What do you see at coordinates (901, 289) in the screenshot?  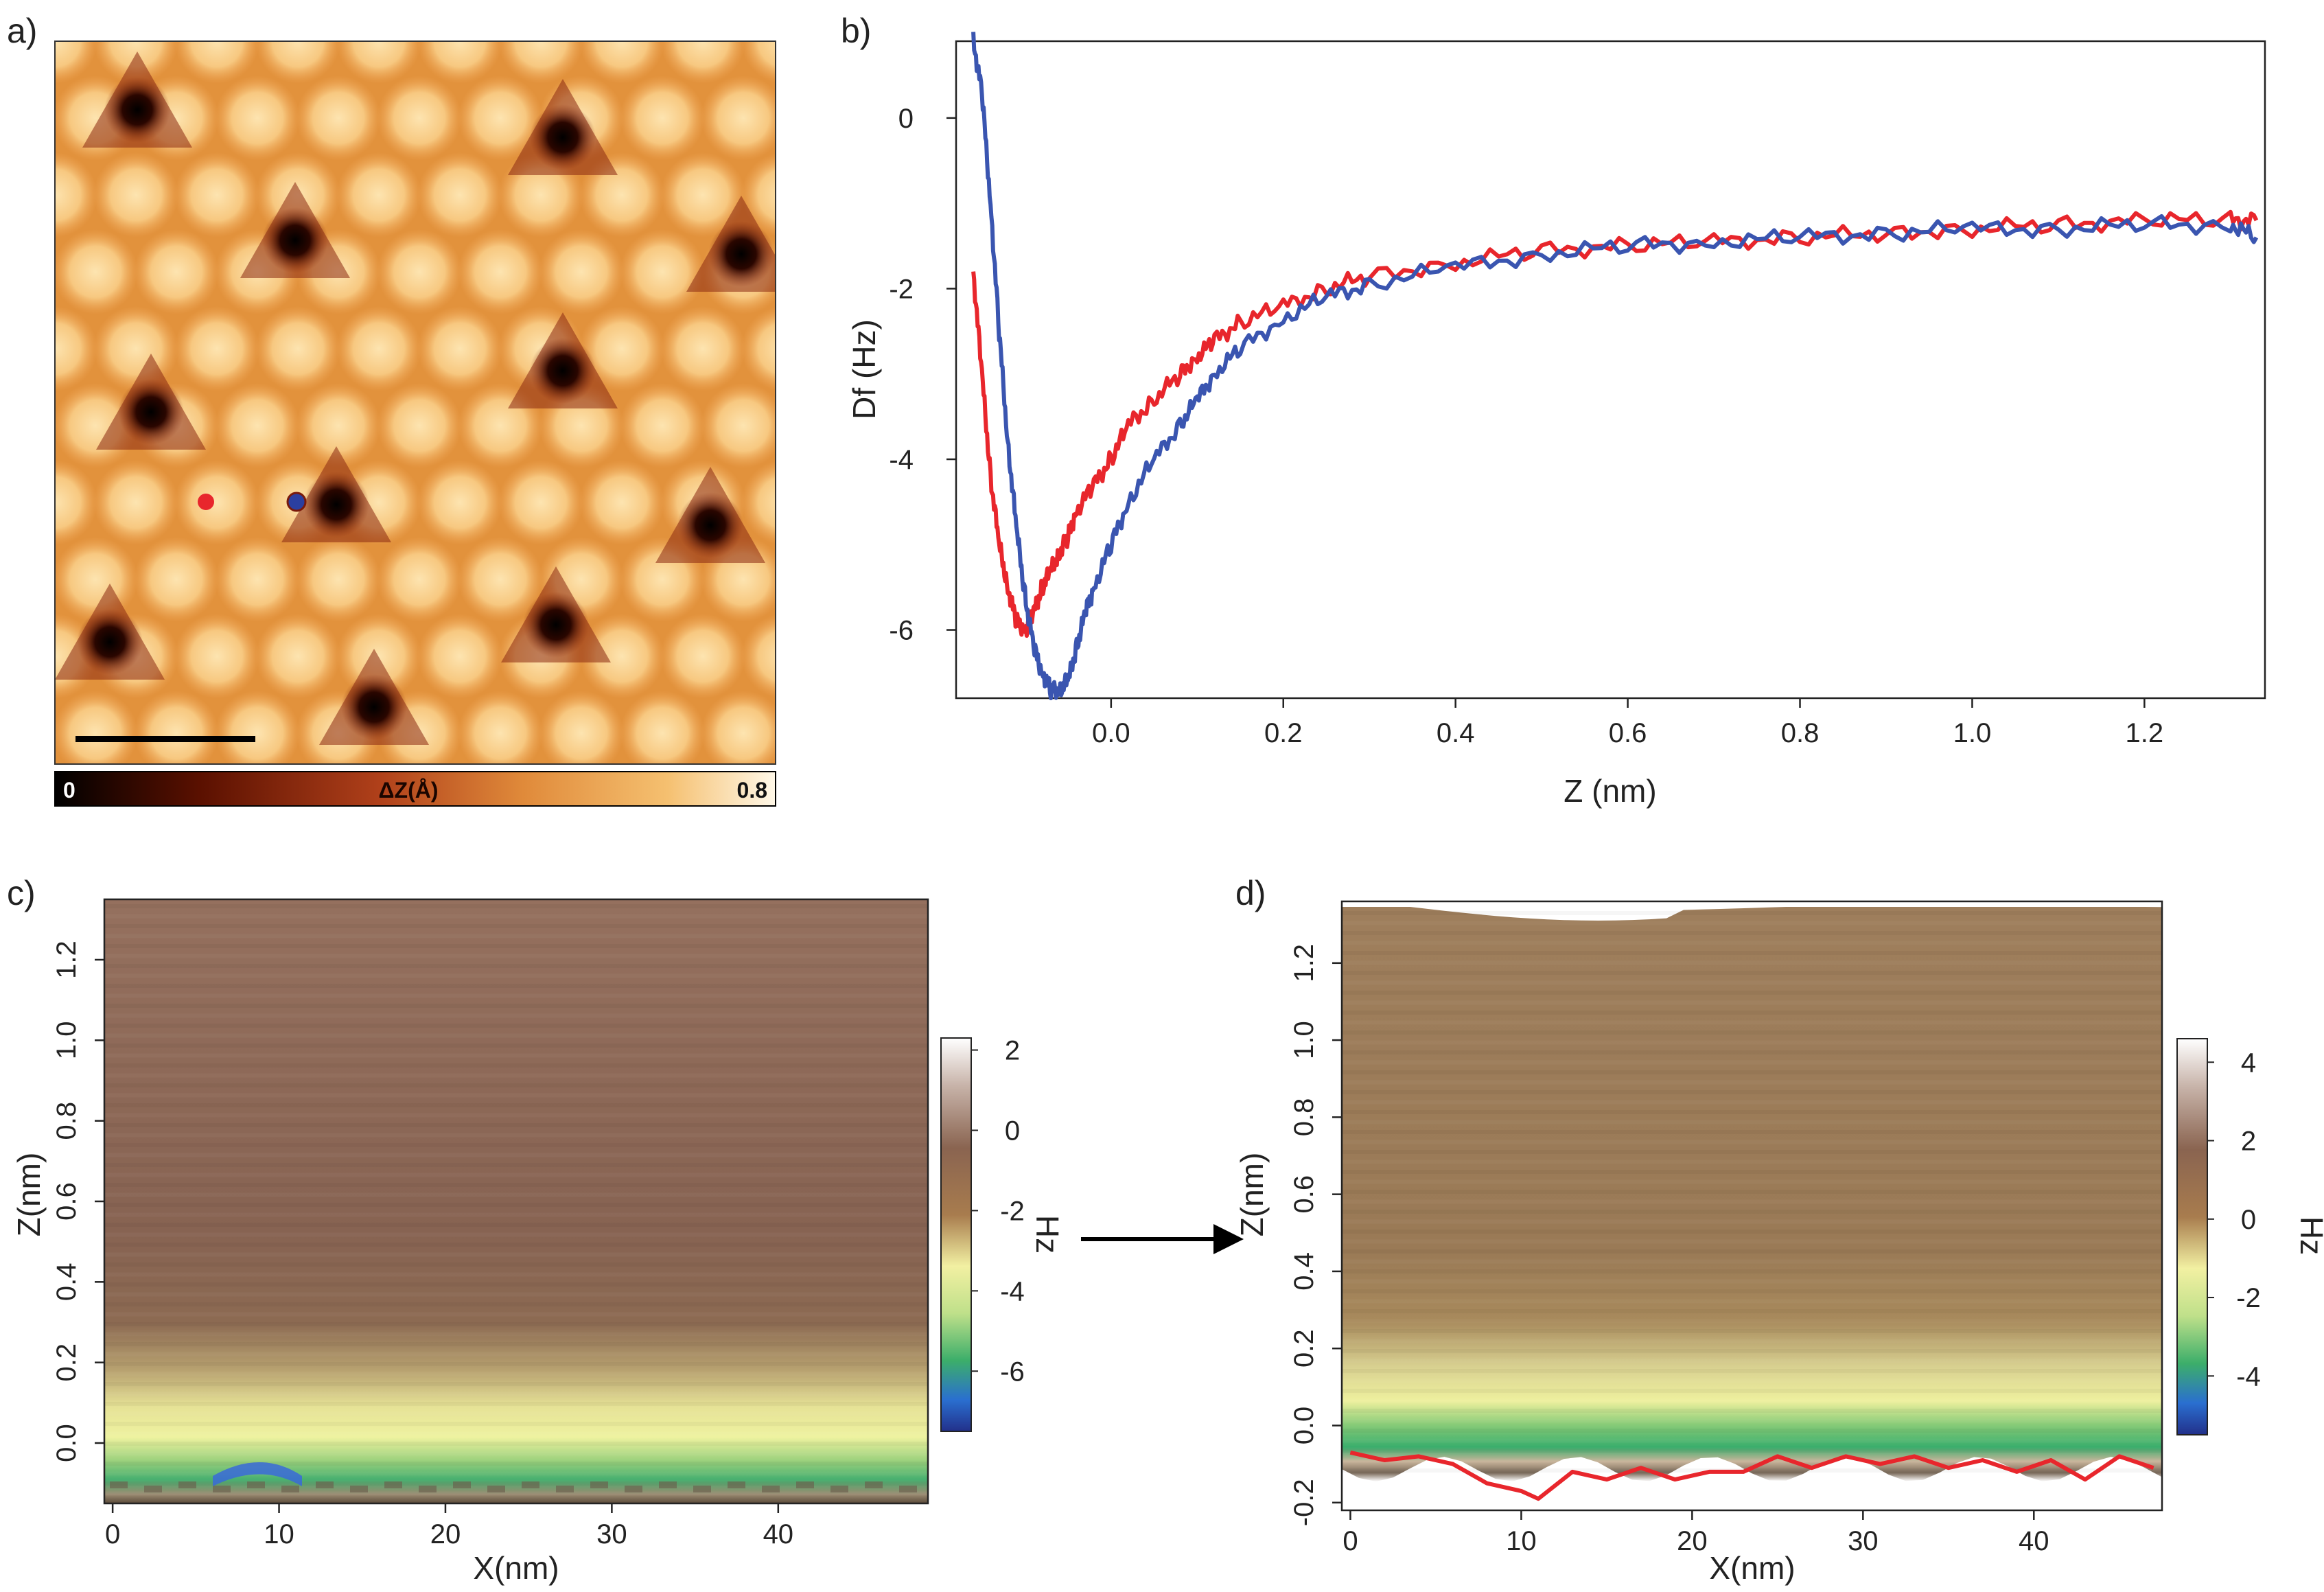 I see `b-ytick-label-1: -2` at bounding box center [901, 289].